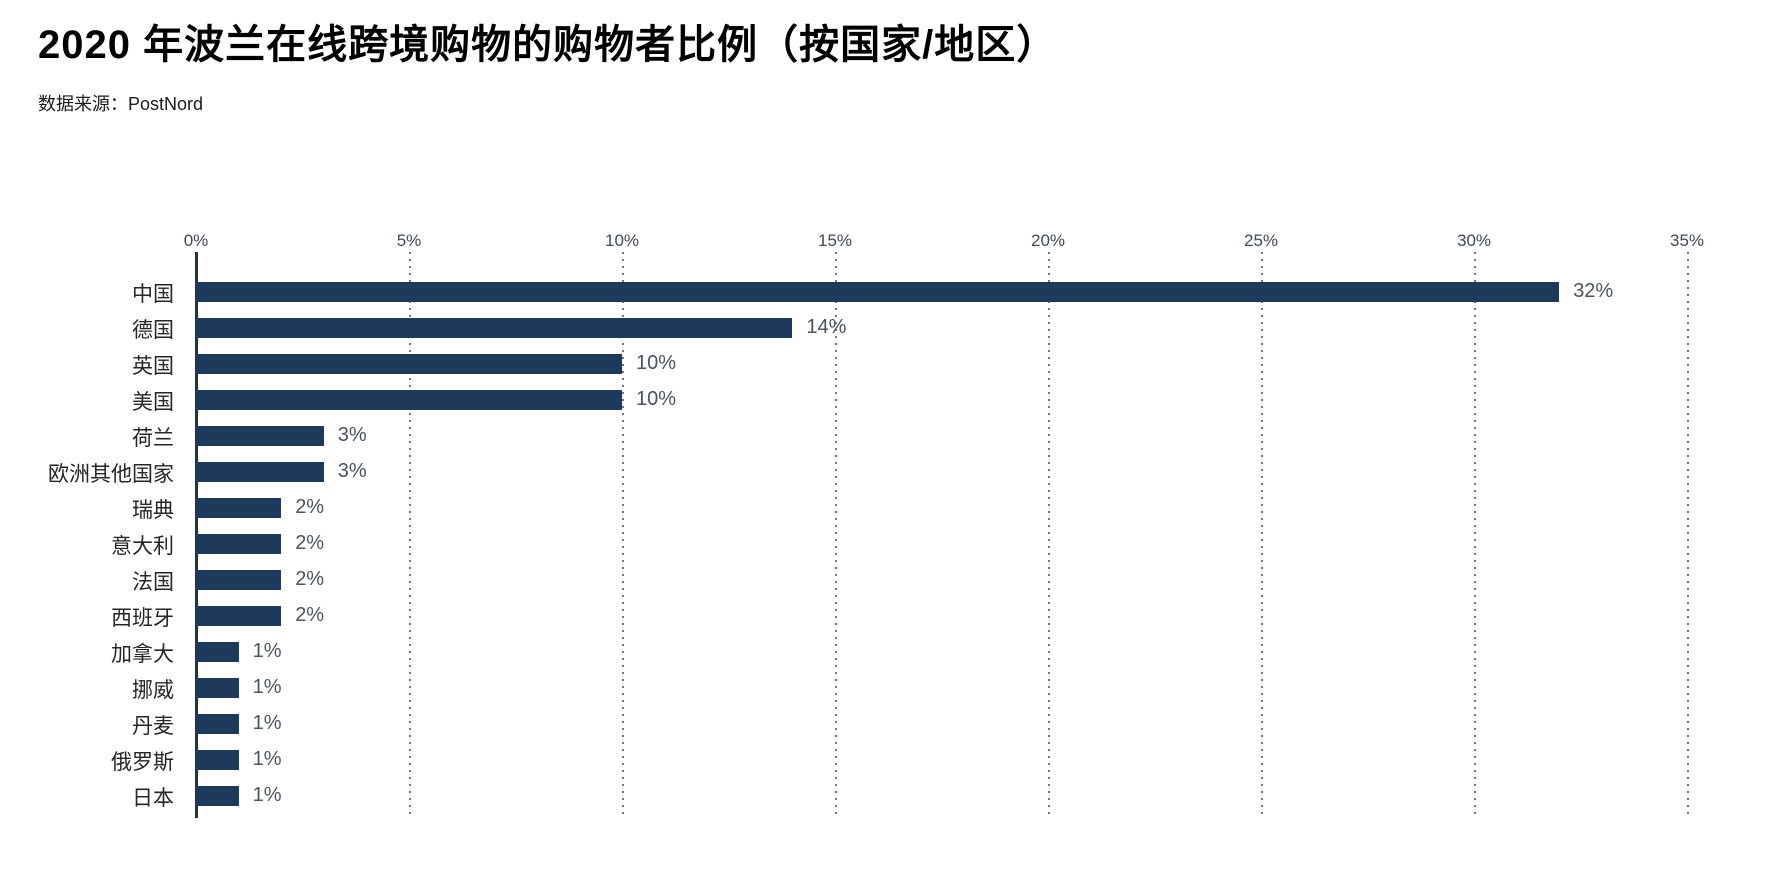  What do you see at coordinates (1474, 240) in the screenshot?
I see `x-axis-tick-label: 30%` at bounding box center [1474, 240].